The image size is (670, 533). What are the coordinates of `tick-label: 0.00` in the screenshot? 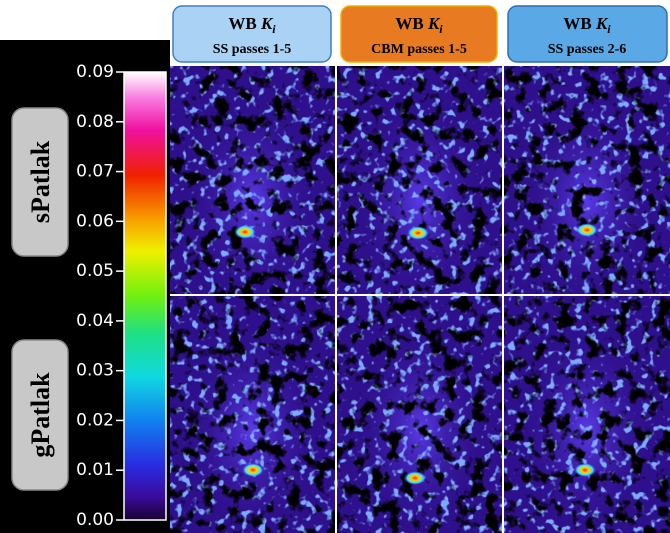 It's located at (95, 520).